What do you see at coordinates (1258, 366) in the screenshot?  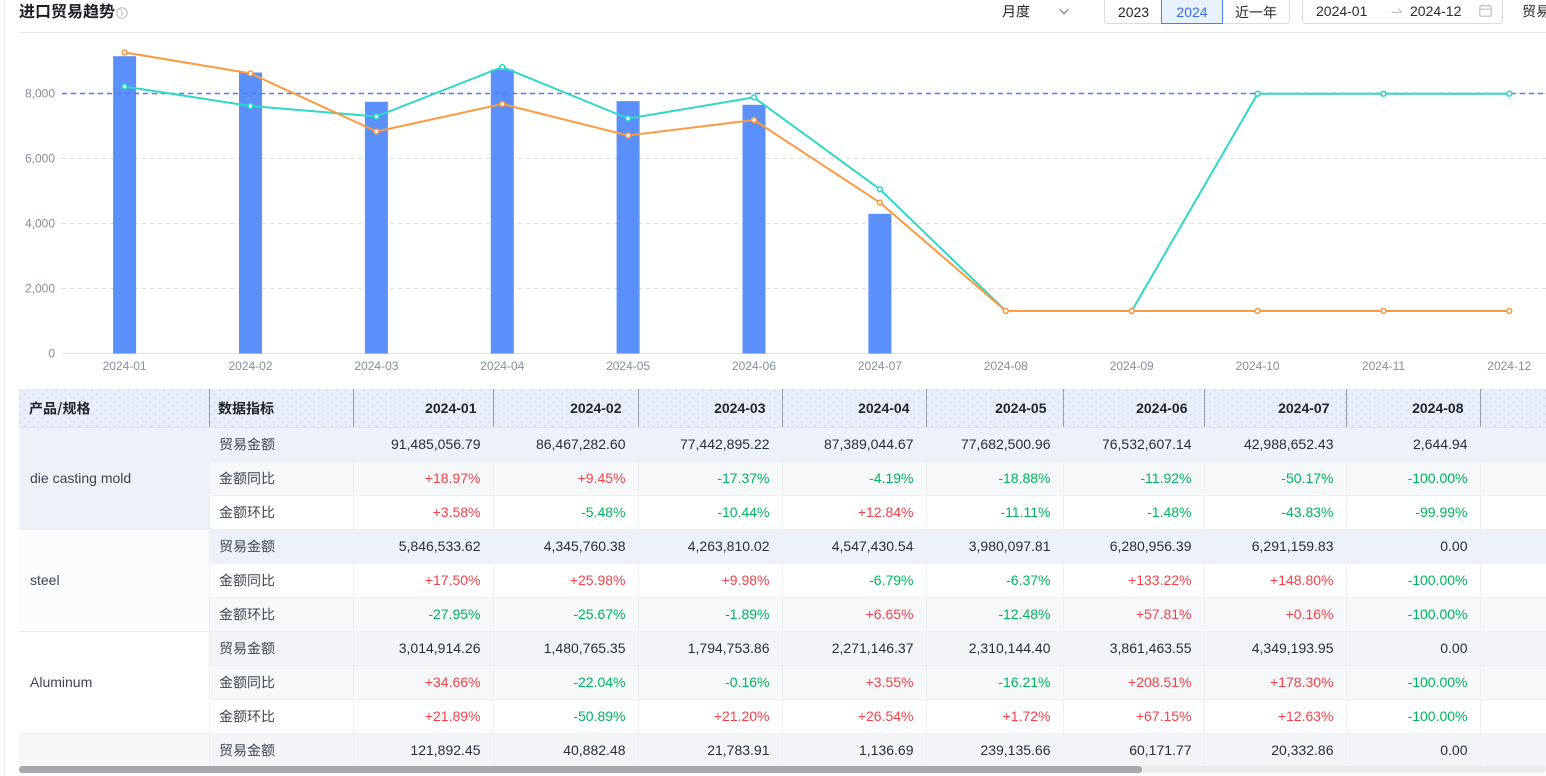 I see `svg-text: 2024-10` at bounding box center [1258, 366].